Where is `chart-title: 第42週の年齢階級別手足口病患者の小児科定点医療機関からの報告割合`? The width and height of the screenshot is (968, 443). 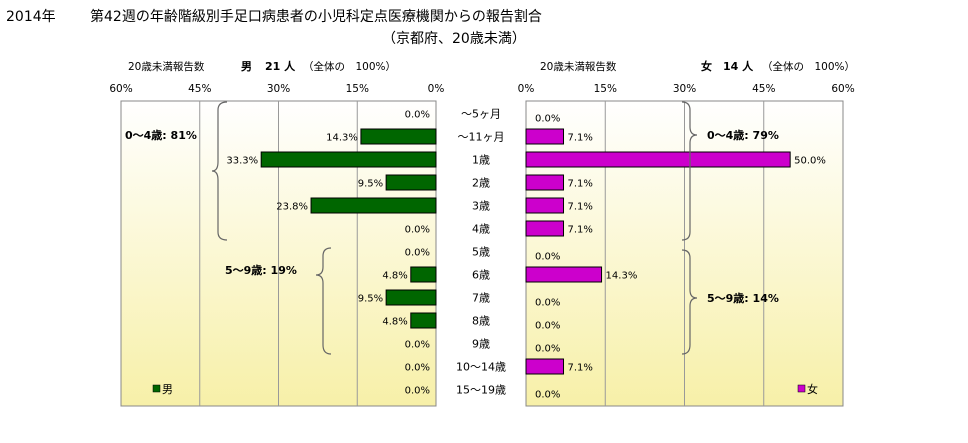 chart-title: 第42週の年齢階級別手足口病患者の小児科定点医療機関からの報告割合 is located at coordinates (316, 16).